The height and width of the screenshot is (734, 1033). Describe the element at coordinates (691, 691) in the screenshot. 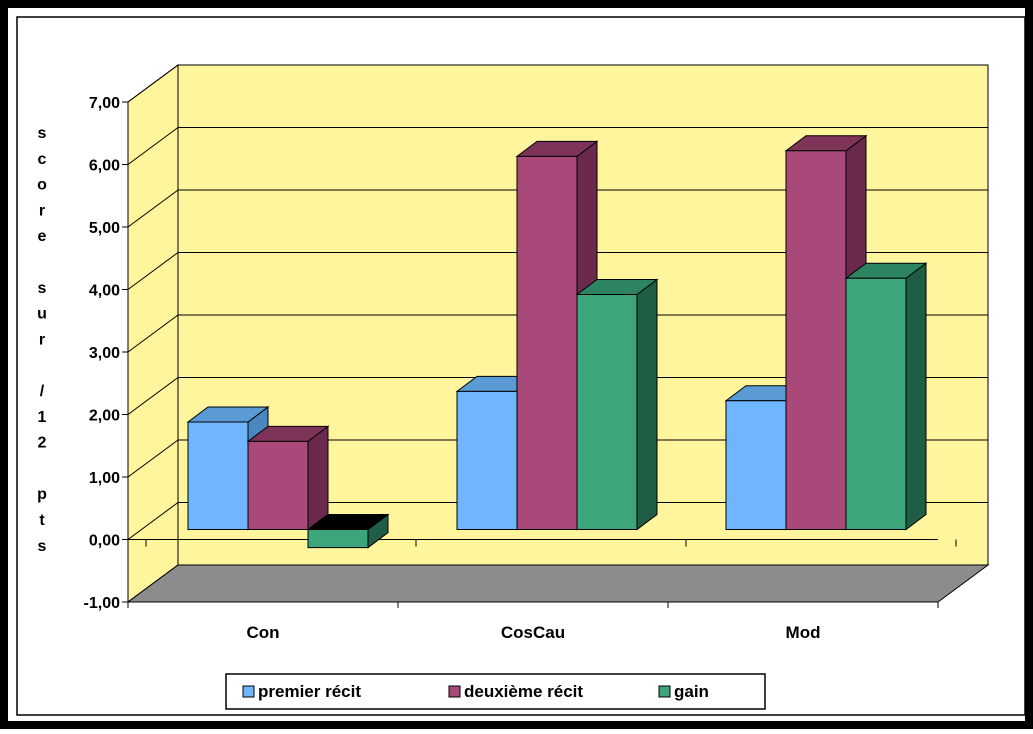

I see `legend-label: gain` at that location.